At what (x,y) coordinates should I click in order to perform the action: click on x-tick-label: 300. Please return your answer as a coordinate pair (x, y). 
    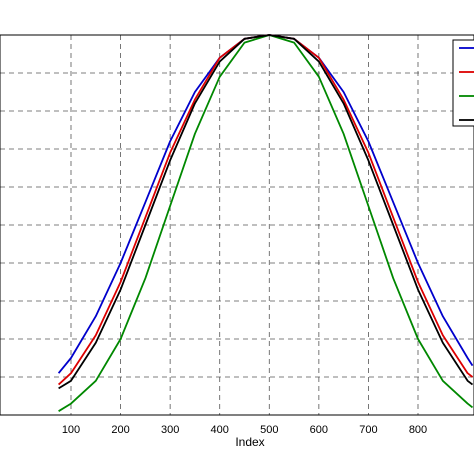
    Looking at the image, I should click on (170, 430).